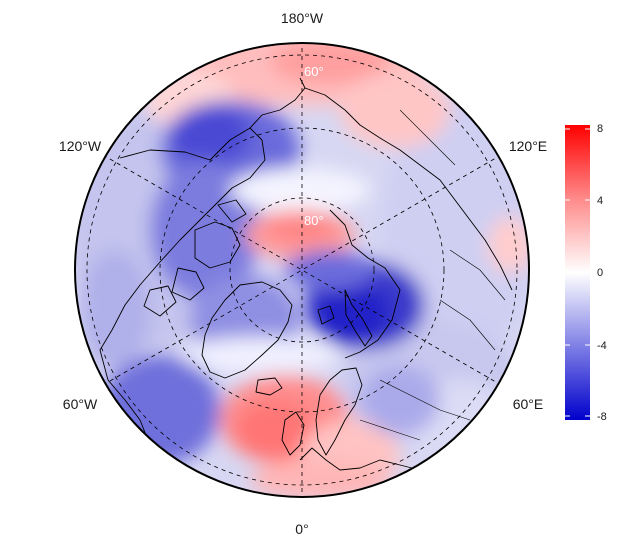  What do you see at coordinates (301, 529) in the screenshot?
I see `lon-label-0: 0°` at bounding box center [301, 529].